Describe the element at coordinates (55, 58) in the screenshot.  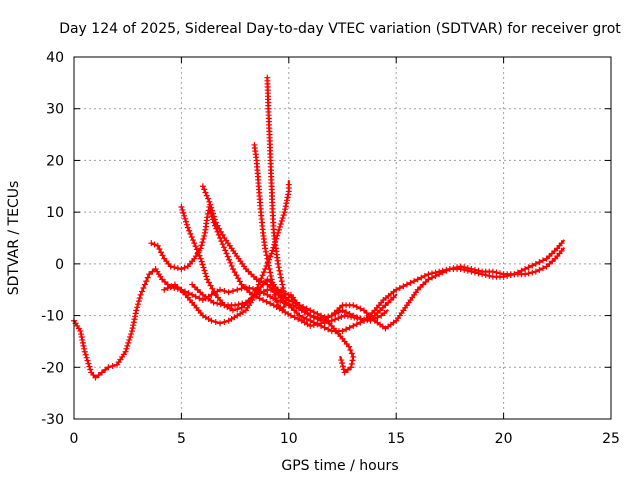
I see `y-tick-label: 40` at that location.